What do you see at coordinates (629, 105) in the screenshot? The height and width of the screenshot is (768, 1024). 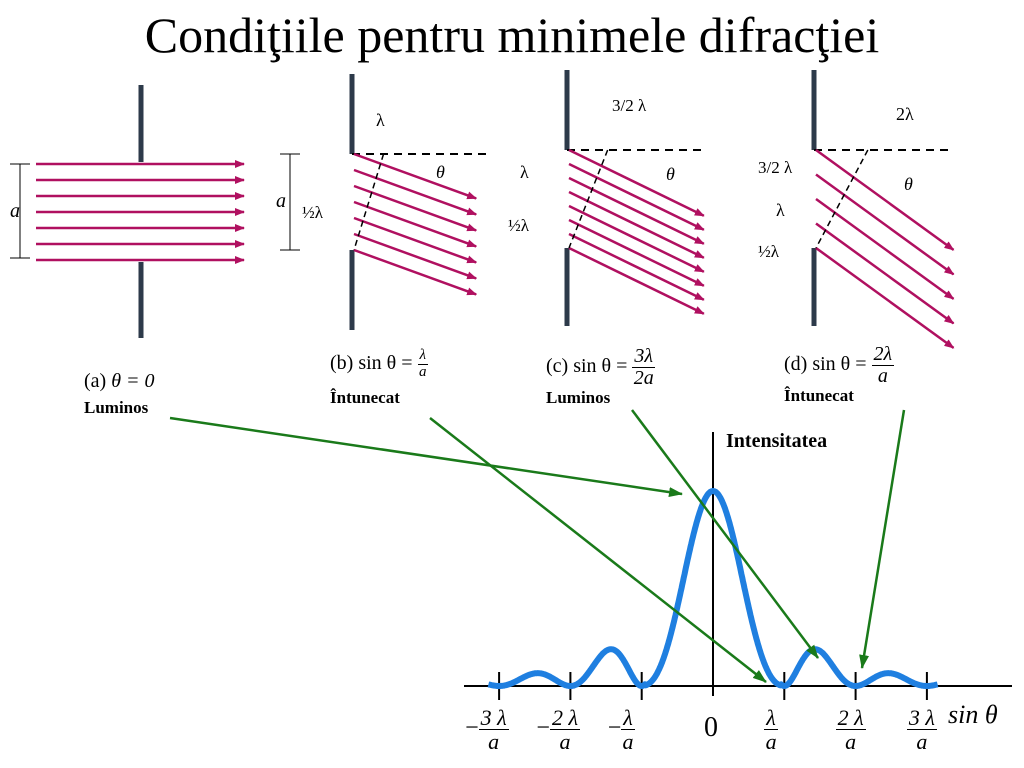 I see `three-half-lambda-label-c: 3/2 λ` at bounding box center [629, 105].